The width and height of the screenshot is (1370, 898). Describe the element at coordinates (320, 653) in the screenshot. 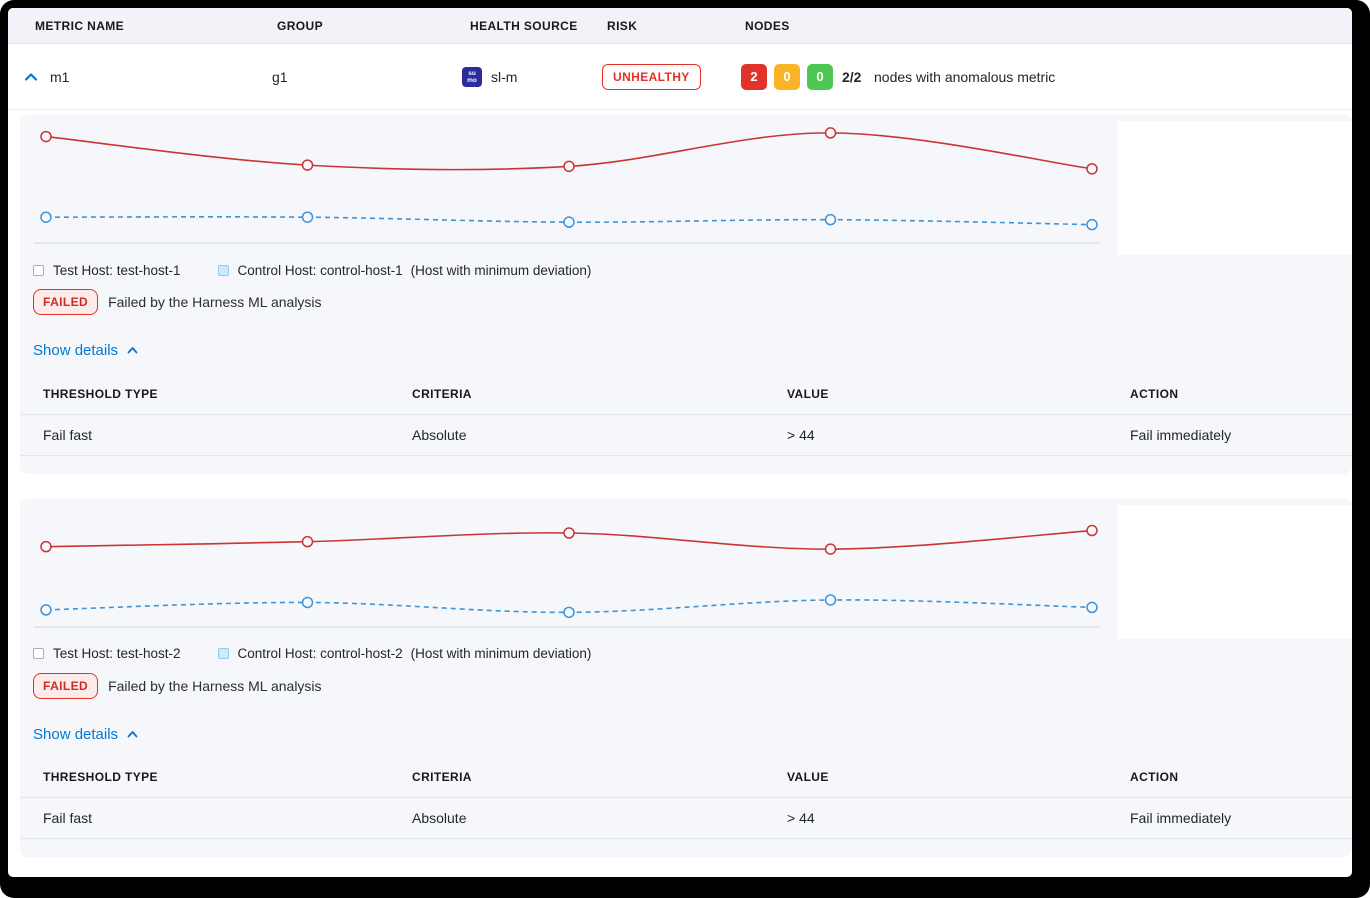

I see `control-host-legend-label: Control Host: control-host-2` at that location.